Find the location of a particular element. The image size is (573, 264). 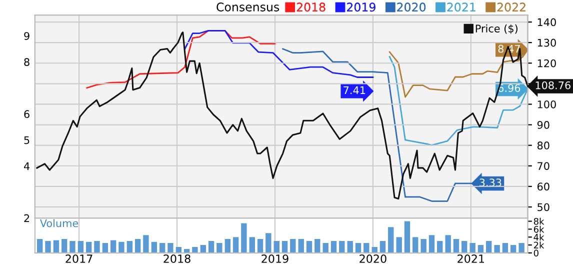

x-tick-label: 2018 is located at coordinates (177, 258).